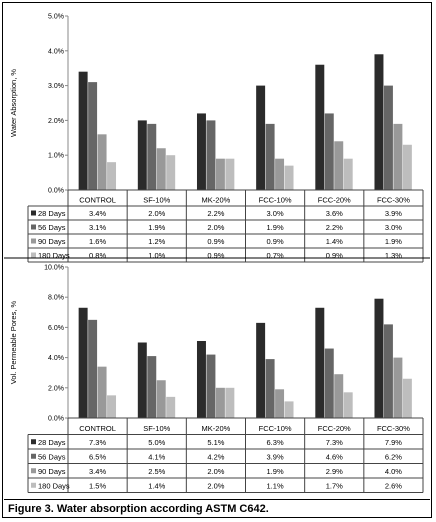  I want to click on chart-1-legend-label: 28 Days, so click(52, 442).